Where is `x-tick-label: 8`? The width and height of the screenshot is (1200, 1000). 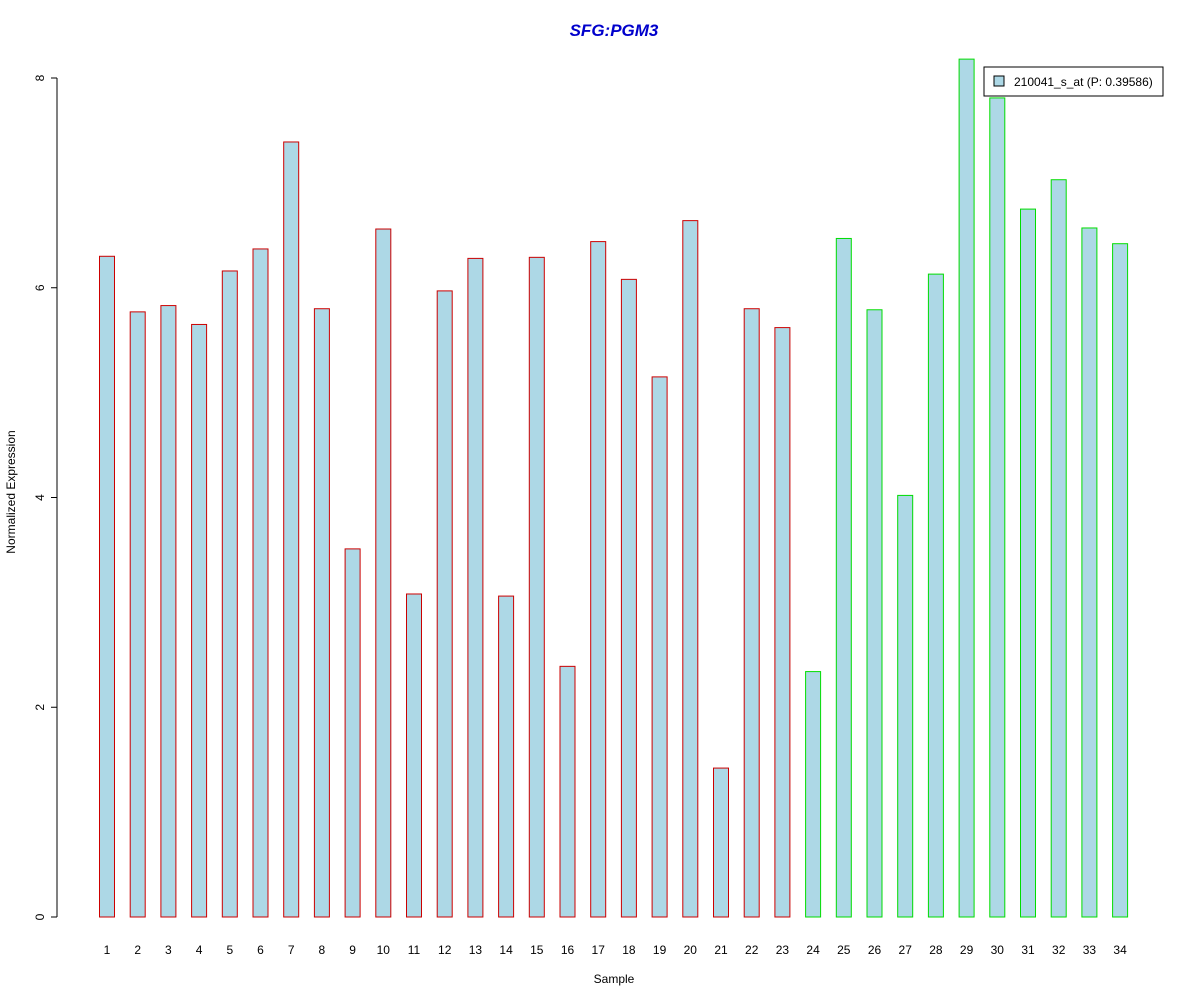 x-tick-label: 8 is located at coordinates (322, 950).